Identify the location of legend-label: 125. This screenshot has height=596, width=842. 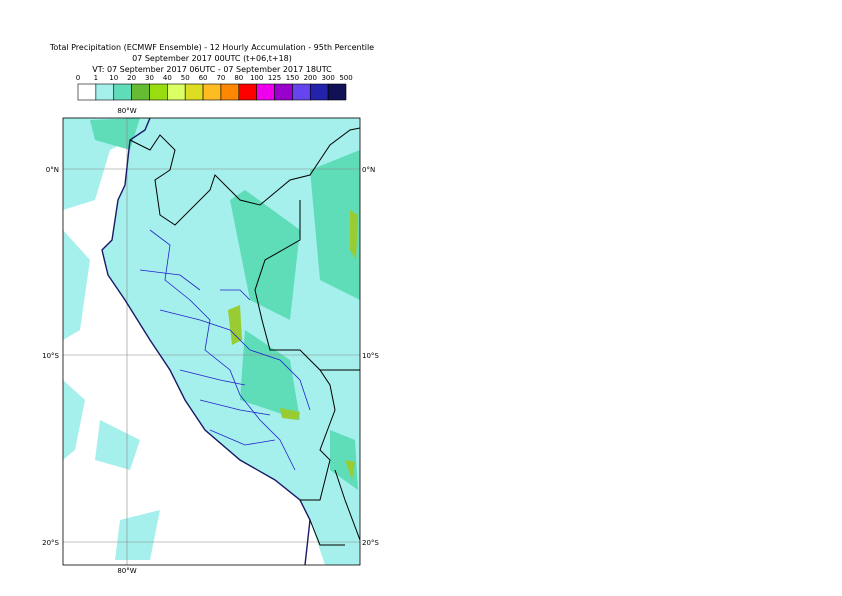
(274, 78).